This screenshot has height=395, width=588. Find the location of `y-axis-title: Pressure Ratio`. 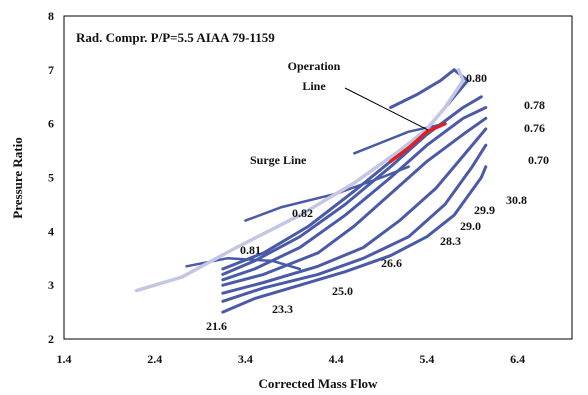

y-axis-title: Pressure Ratio is located at coordinates (17, 177).